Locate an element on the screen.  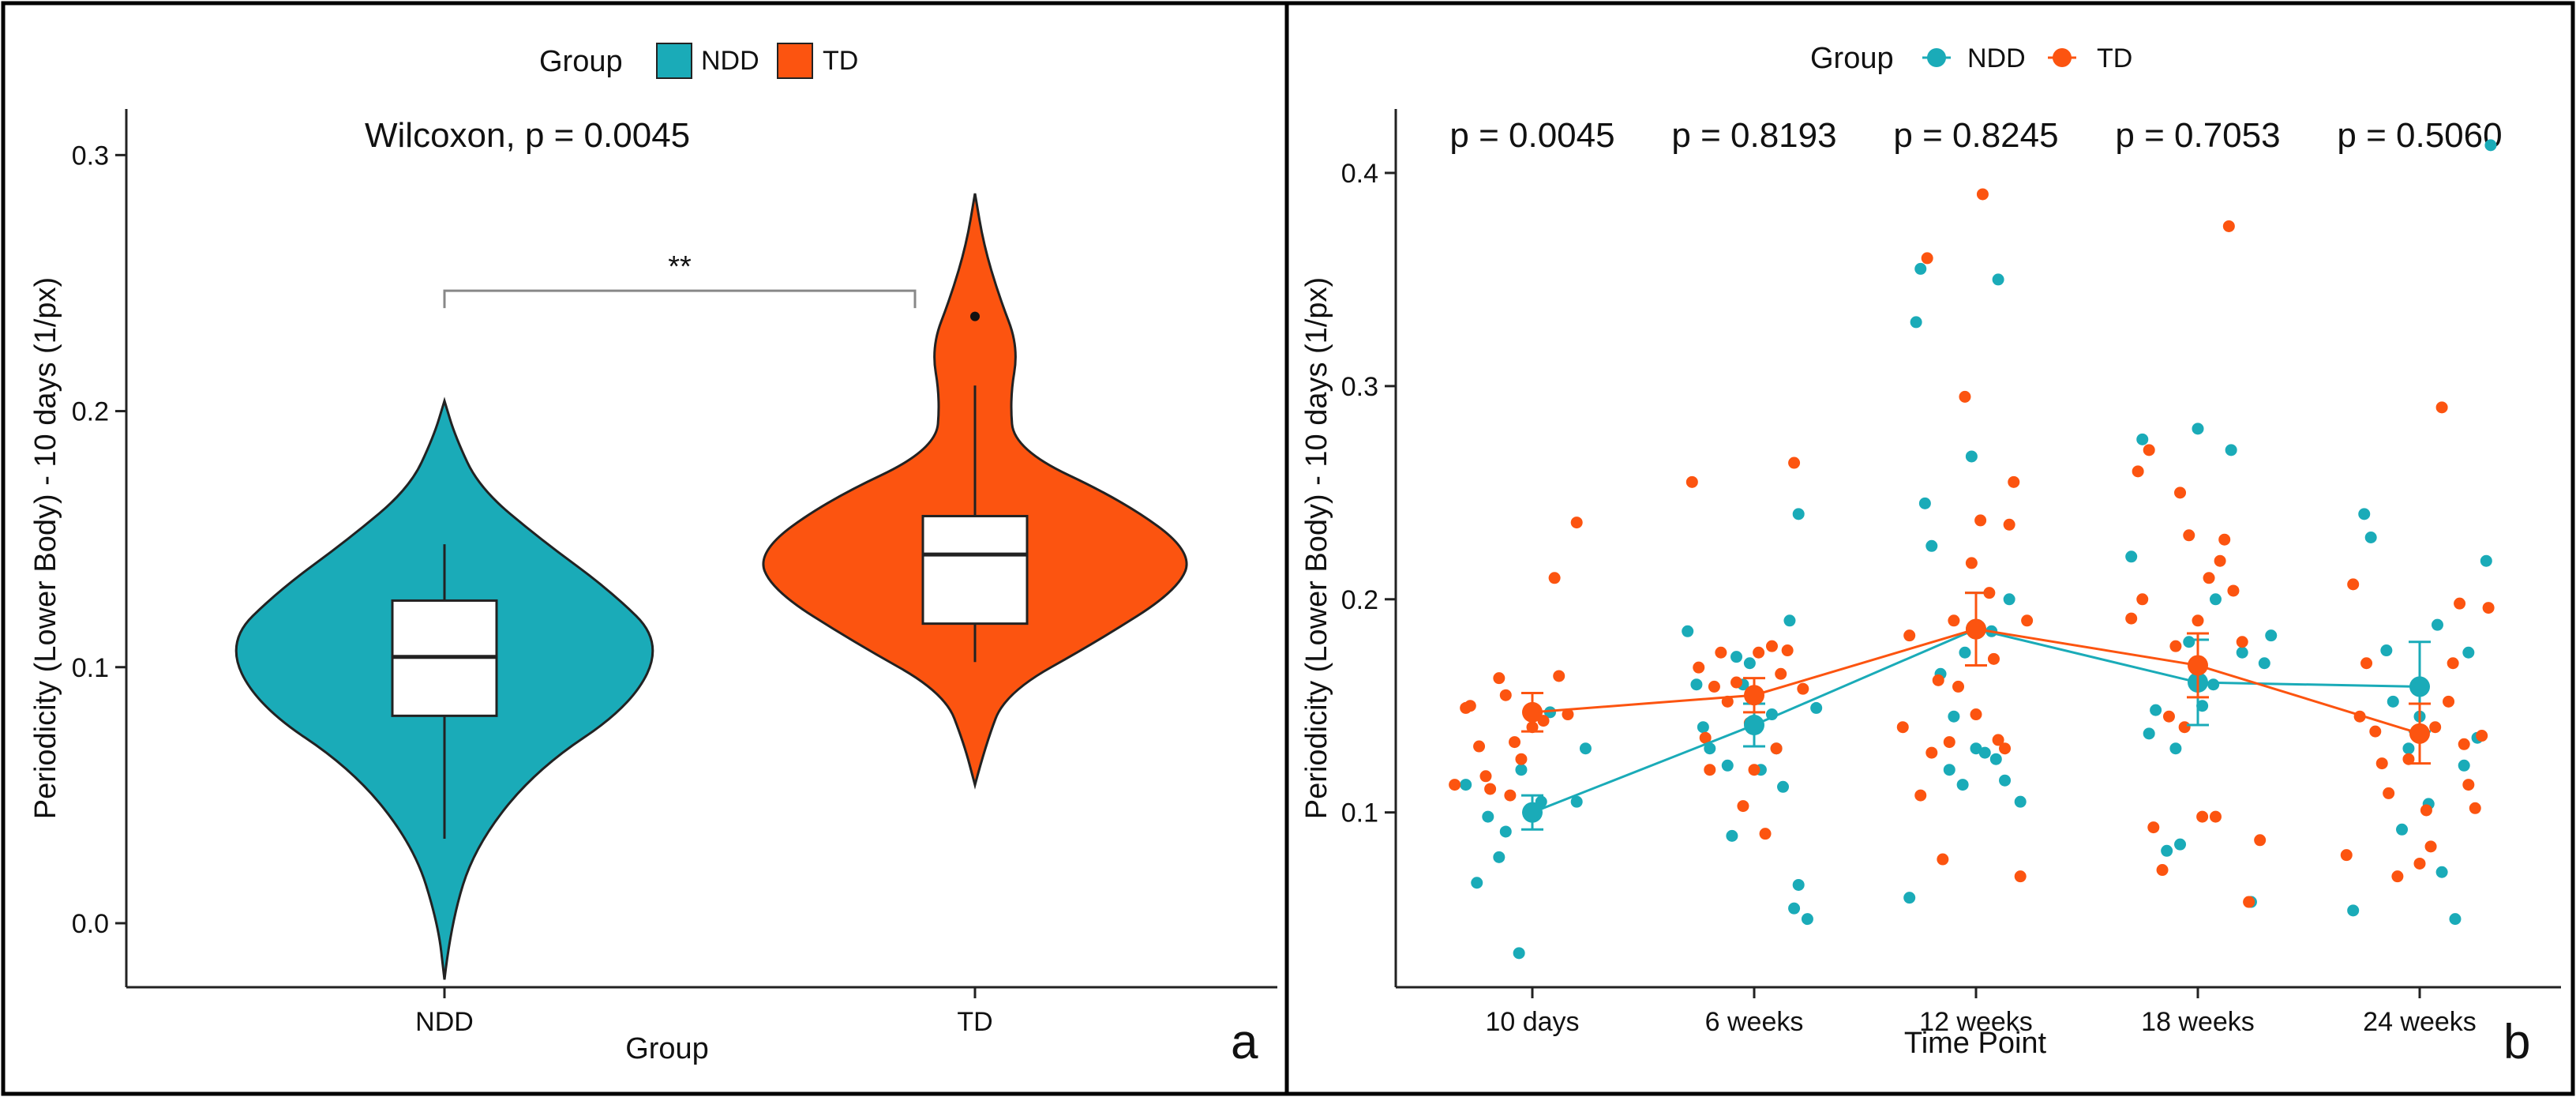
x-axis-title: Time Point is located at coordinates (1975, 1043).